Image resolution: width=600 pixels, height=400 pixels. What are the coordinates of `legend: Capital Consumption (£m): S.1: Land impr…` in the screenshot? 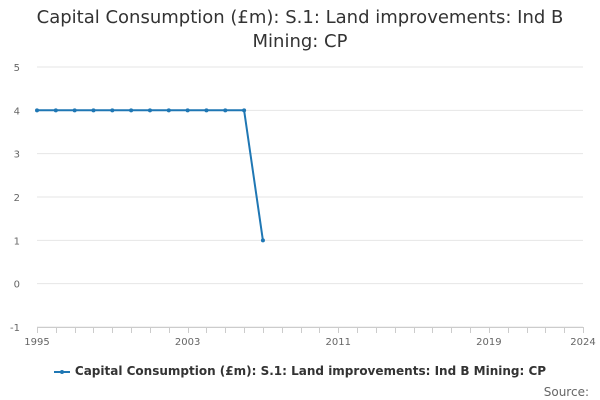 It's located at (300, 371).